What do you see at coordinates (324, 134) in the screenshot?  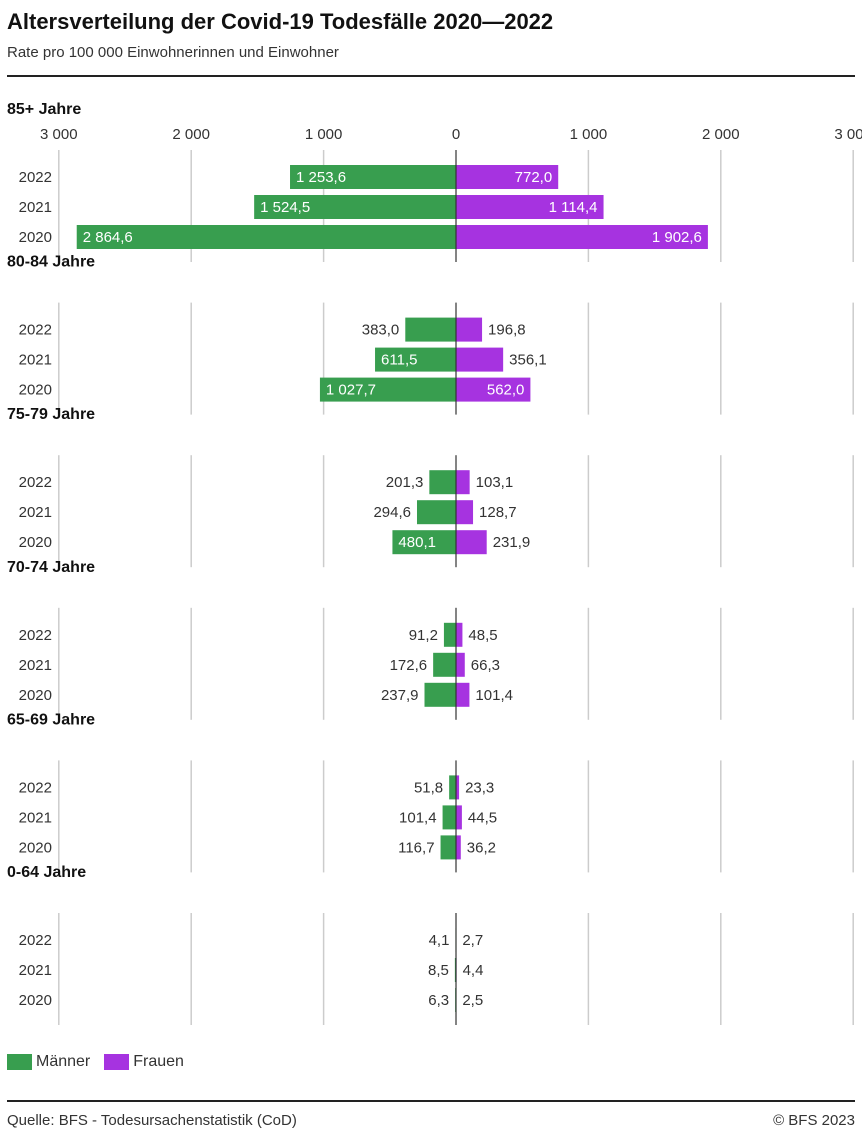 I see `x-tick-label: 1 000` at bounding box center [324, 134].